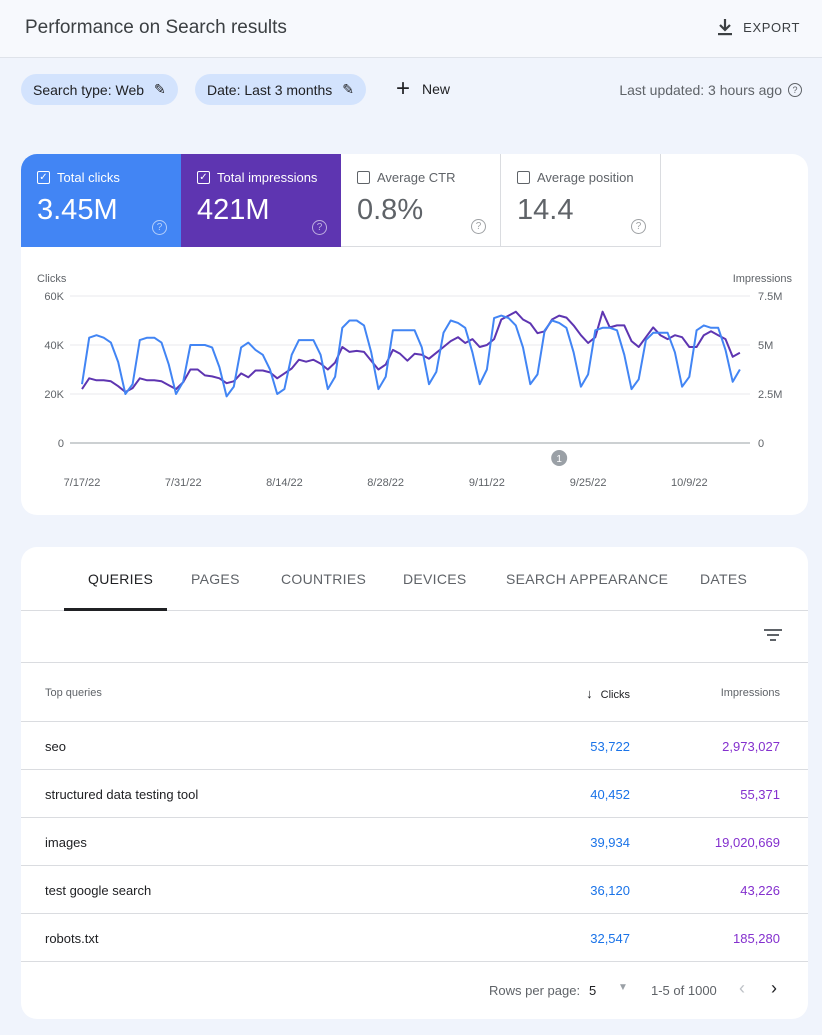 Image resolution: width=822 pixels, height=1035 pixels. I want to click on table-row: robots.txt 32,547 185,280, so click(414, 938).